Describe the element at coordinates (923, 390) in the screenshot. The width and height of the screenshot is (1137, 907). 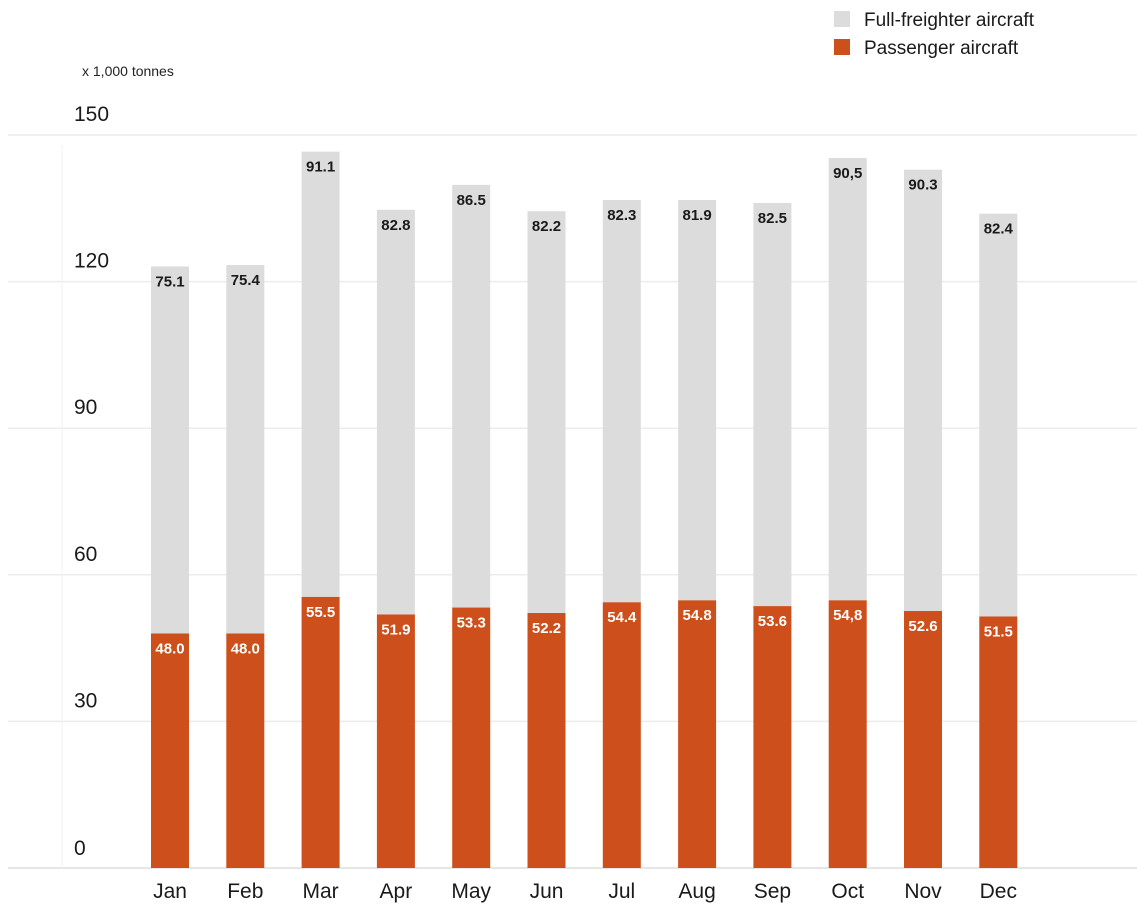
I see `bar-full-freighter-nov` at that location.